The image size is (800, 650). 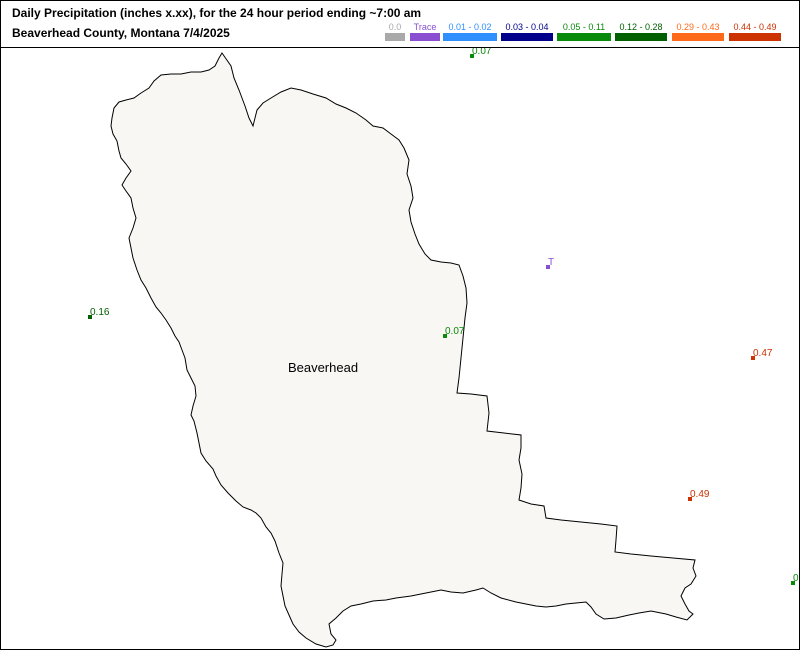 I want to click on legend-label: 0.0, so click(x=395, y=27).